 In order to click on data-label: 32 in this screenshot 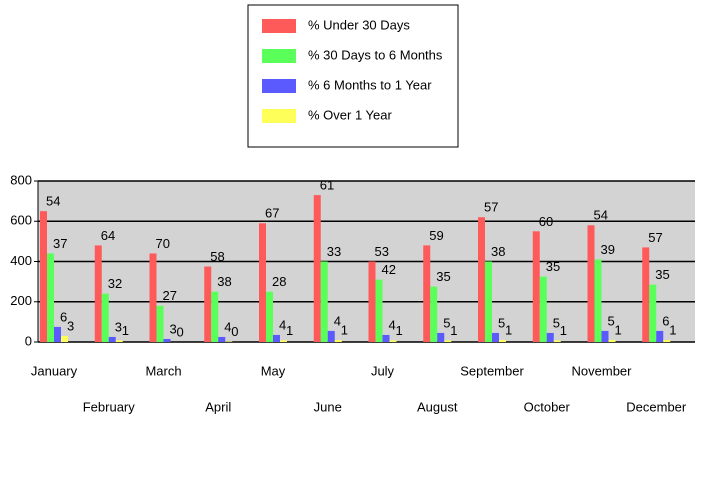, I will do `click(115, 283)`.